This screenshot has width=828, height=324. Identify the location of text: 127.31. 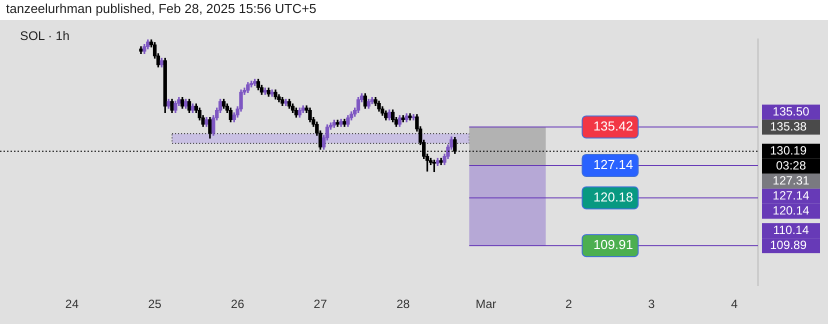
(791, 181).